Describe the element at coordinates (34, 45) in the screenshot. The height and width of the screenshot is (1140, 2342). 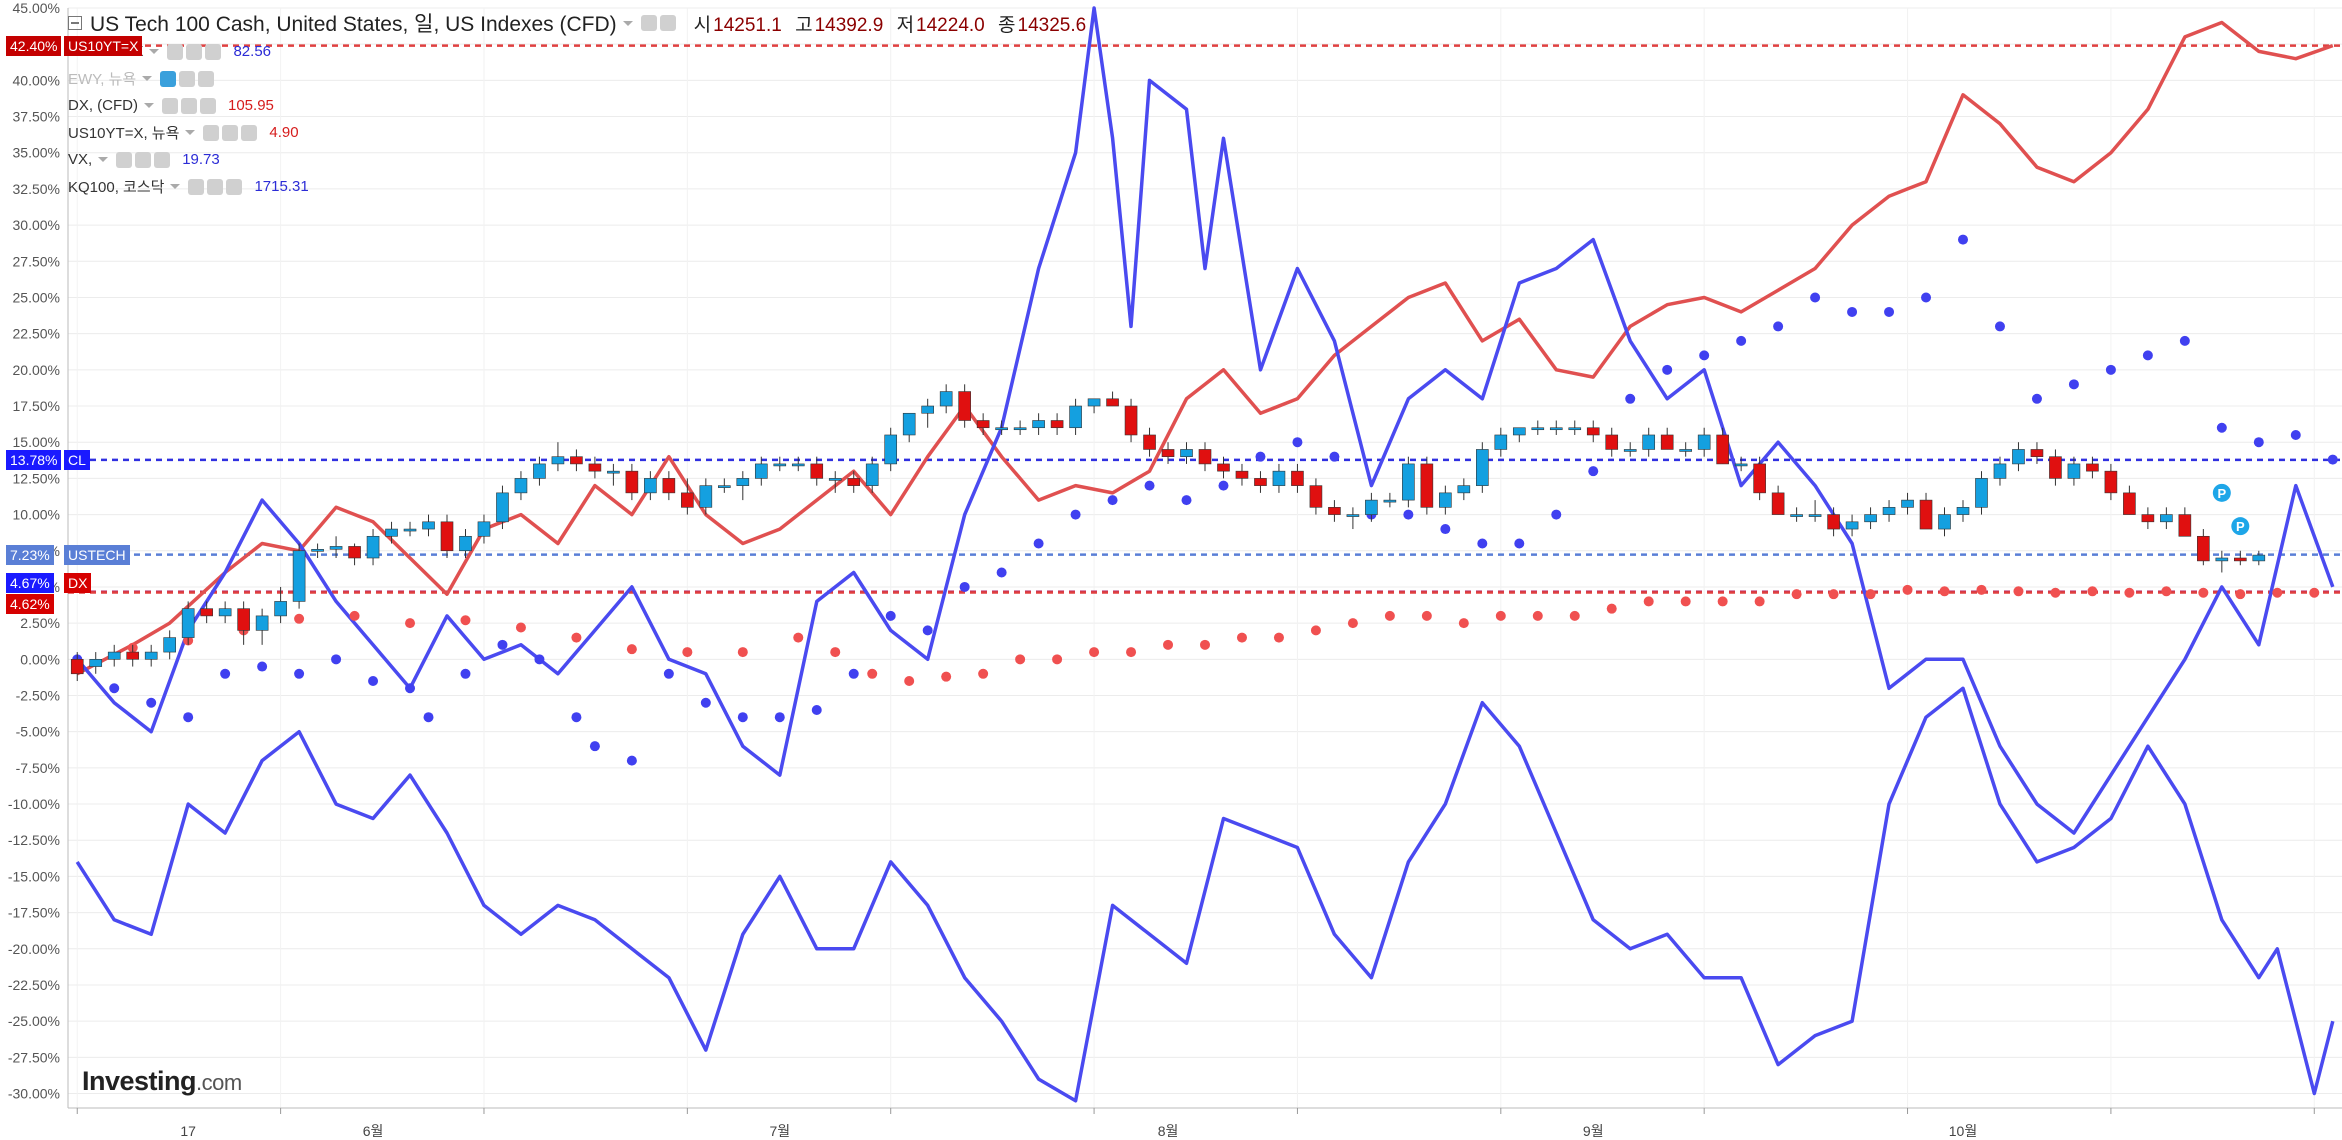
I see `price-tag-percent: 42.40%` at that location.